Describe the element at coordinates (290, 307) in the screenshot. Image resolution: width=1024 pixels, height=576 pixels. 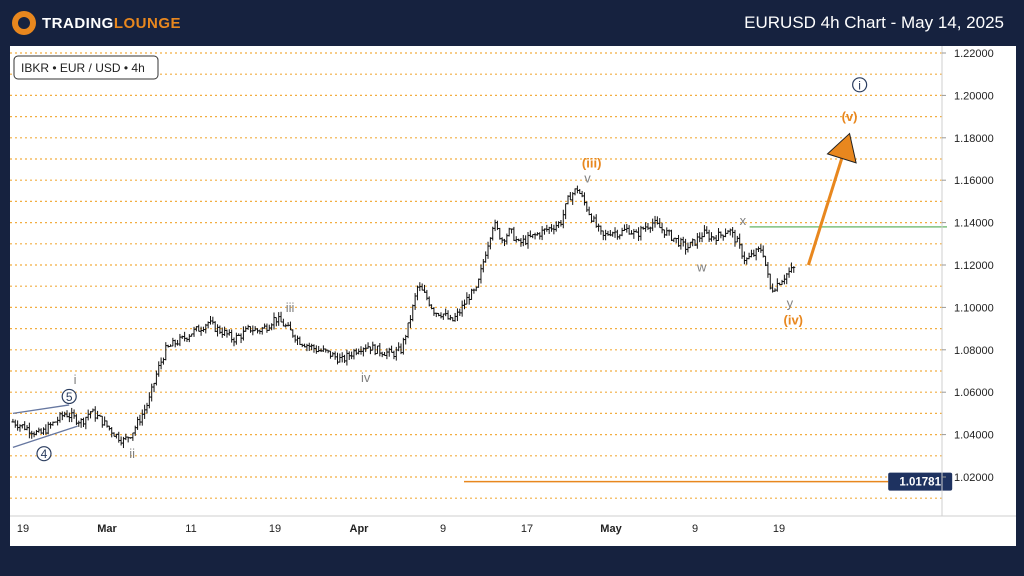
I see `wave-label: iii` at that location.